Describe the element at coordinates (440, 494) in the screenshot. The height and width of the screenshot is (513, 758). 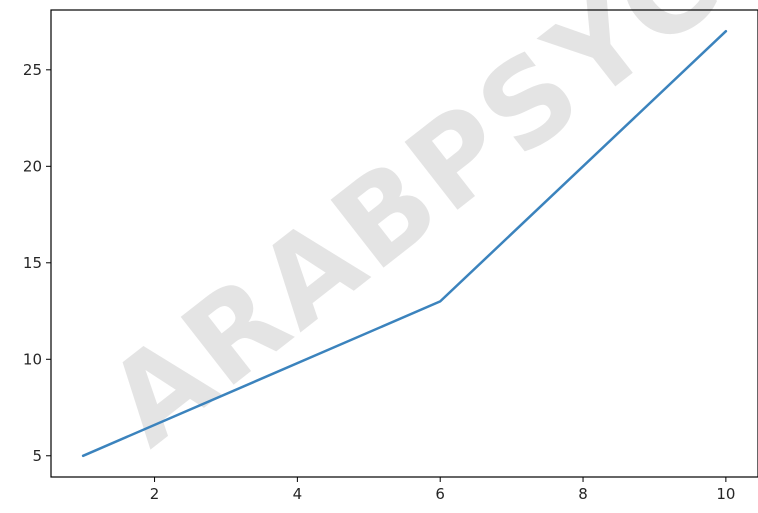
I see `x-tick-label: 6` at that location.